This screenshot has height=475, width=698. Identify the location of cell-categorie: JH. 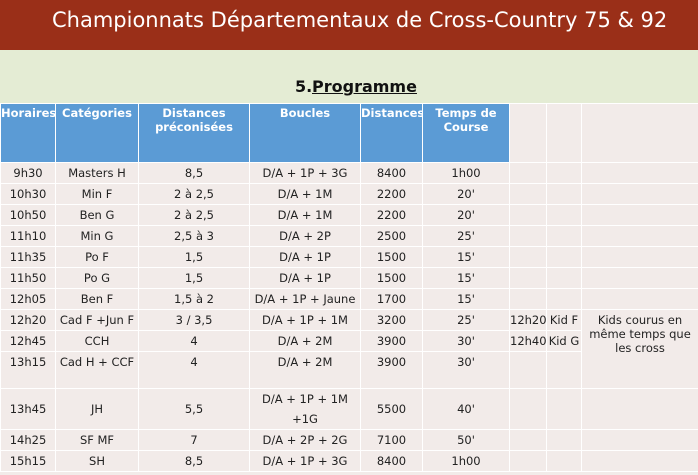
(97, 409).